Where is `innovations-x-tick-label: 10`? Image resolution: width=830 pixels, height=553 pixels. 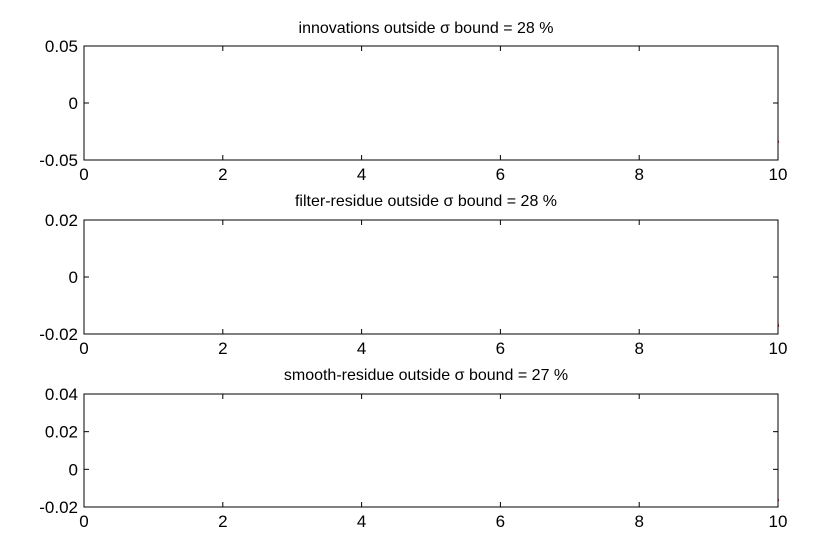
innovations-x-tick-label: 10 is located at coordinates (778, 174).